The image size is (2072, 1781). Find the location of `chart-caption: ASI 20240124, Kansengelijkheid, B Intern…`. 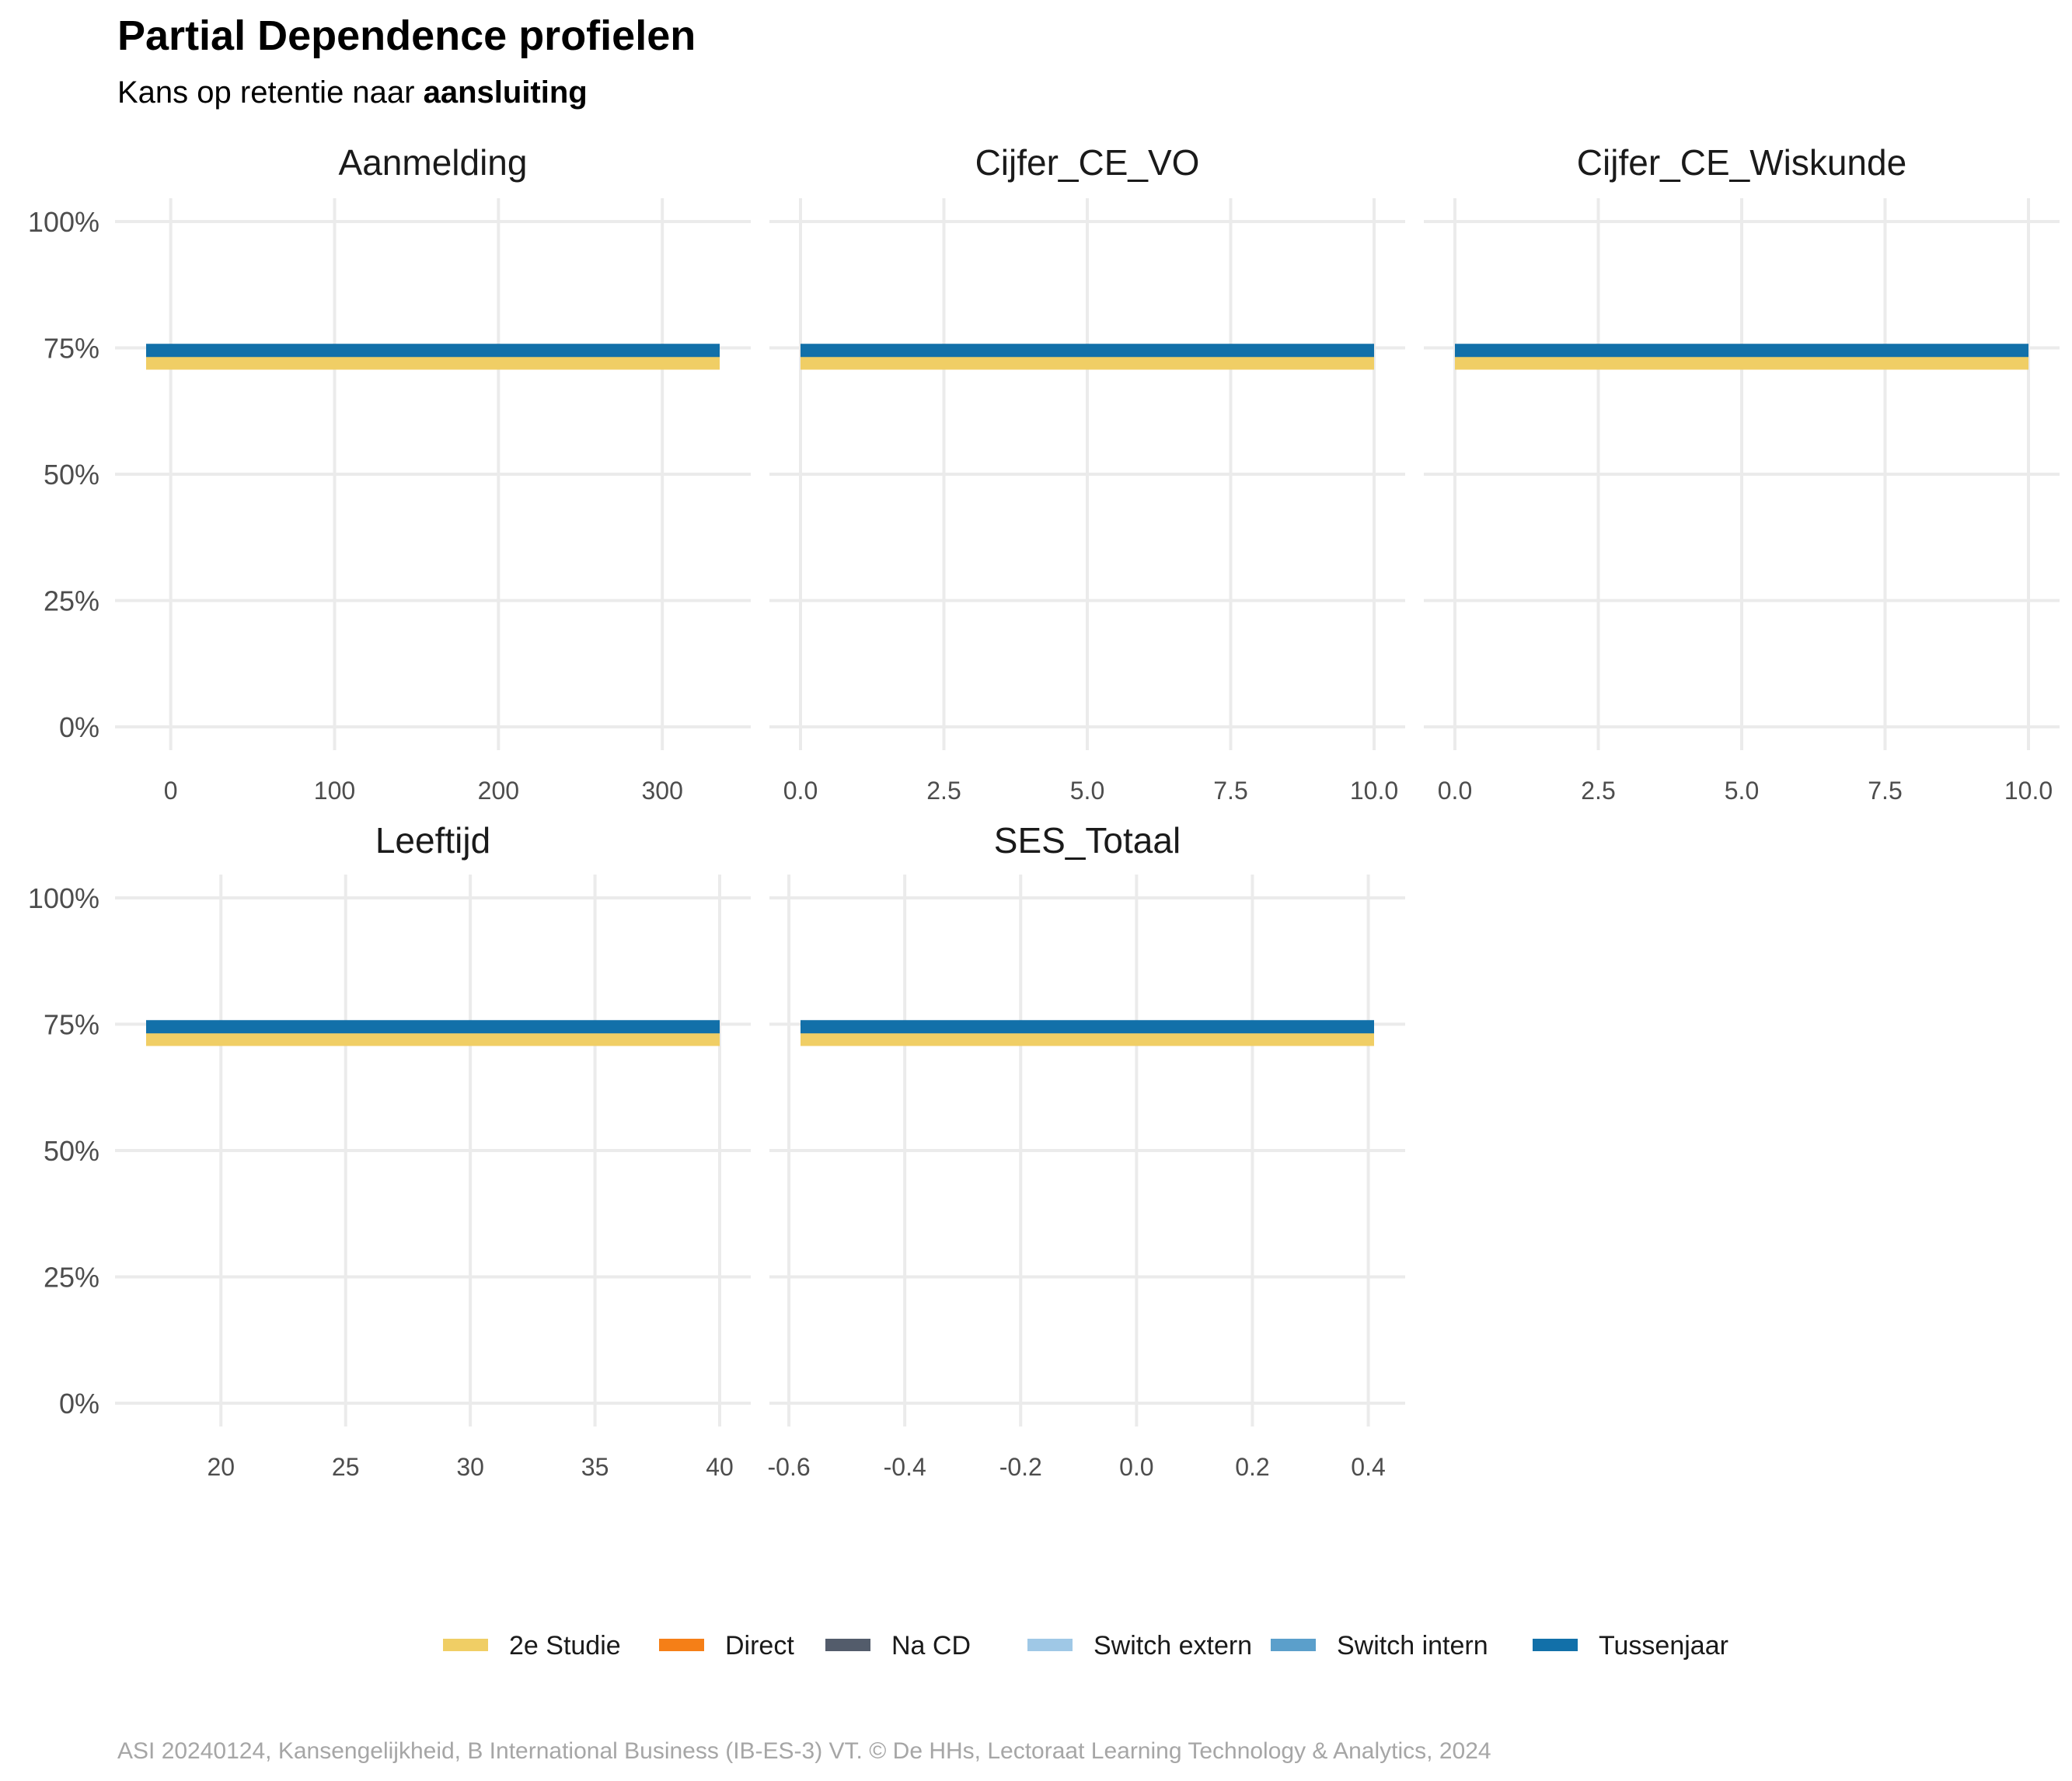

chart-caption: ASI 20240124, Kansengelijkheid, B Intern… is located at coordinates (804, 1751).